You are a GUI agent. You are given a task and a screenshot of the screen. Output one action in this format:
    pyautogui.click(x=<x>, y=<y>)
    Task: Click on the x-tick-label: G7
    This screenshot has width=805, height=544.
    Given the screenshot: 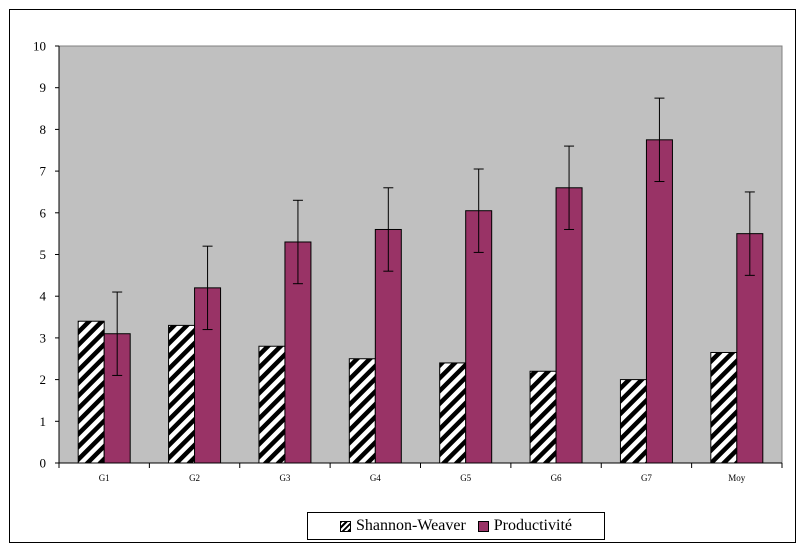 What is the action you would take?
    pyautogui.click(x=646, y=478)
    